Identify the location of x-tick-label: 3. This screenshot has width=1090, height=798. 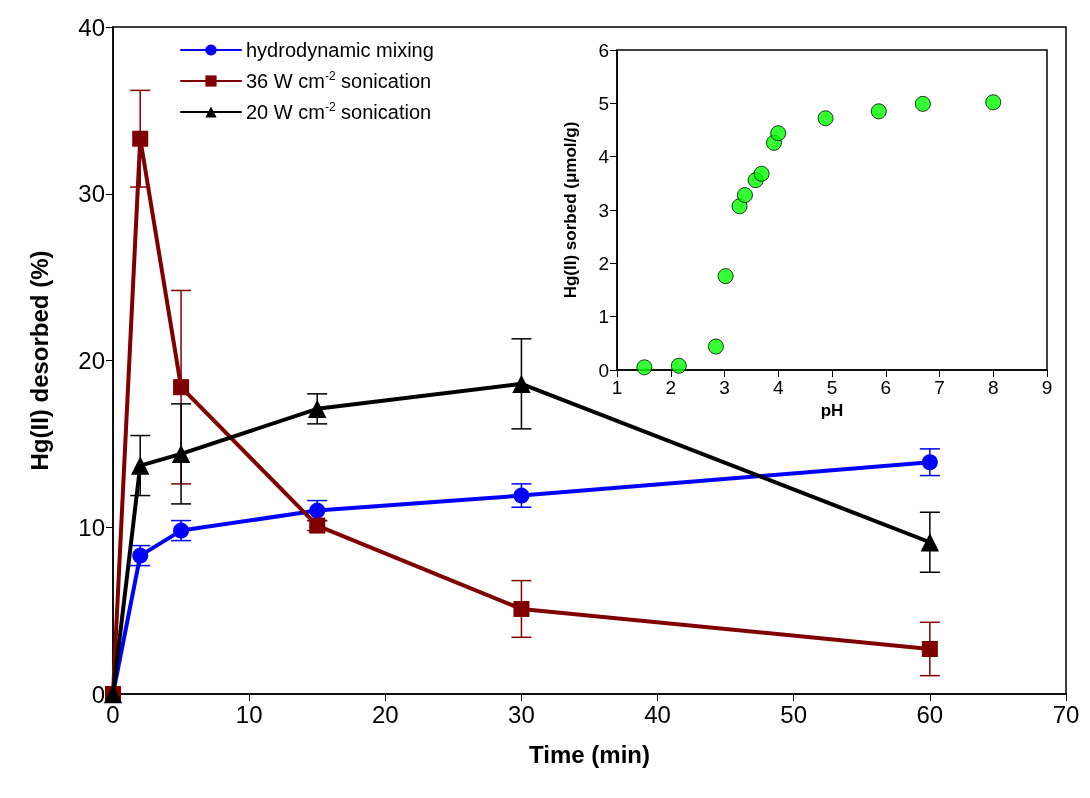
(724, 387).